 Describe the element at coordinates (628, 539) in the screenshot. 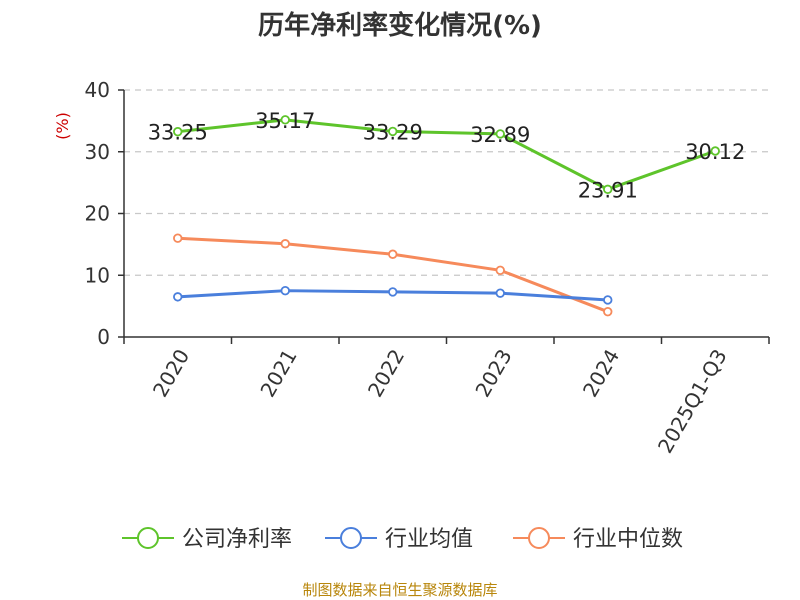

I see `legend-label: 行业中位数` at that location.